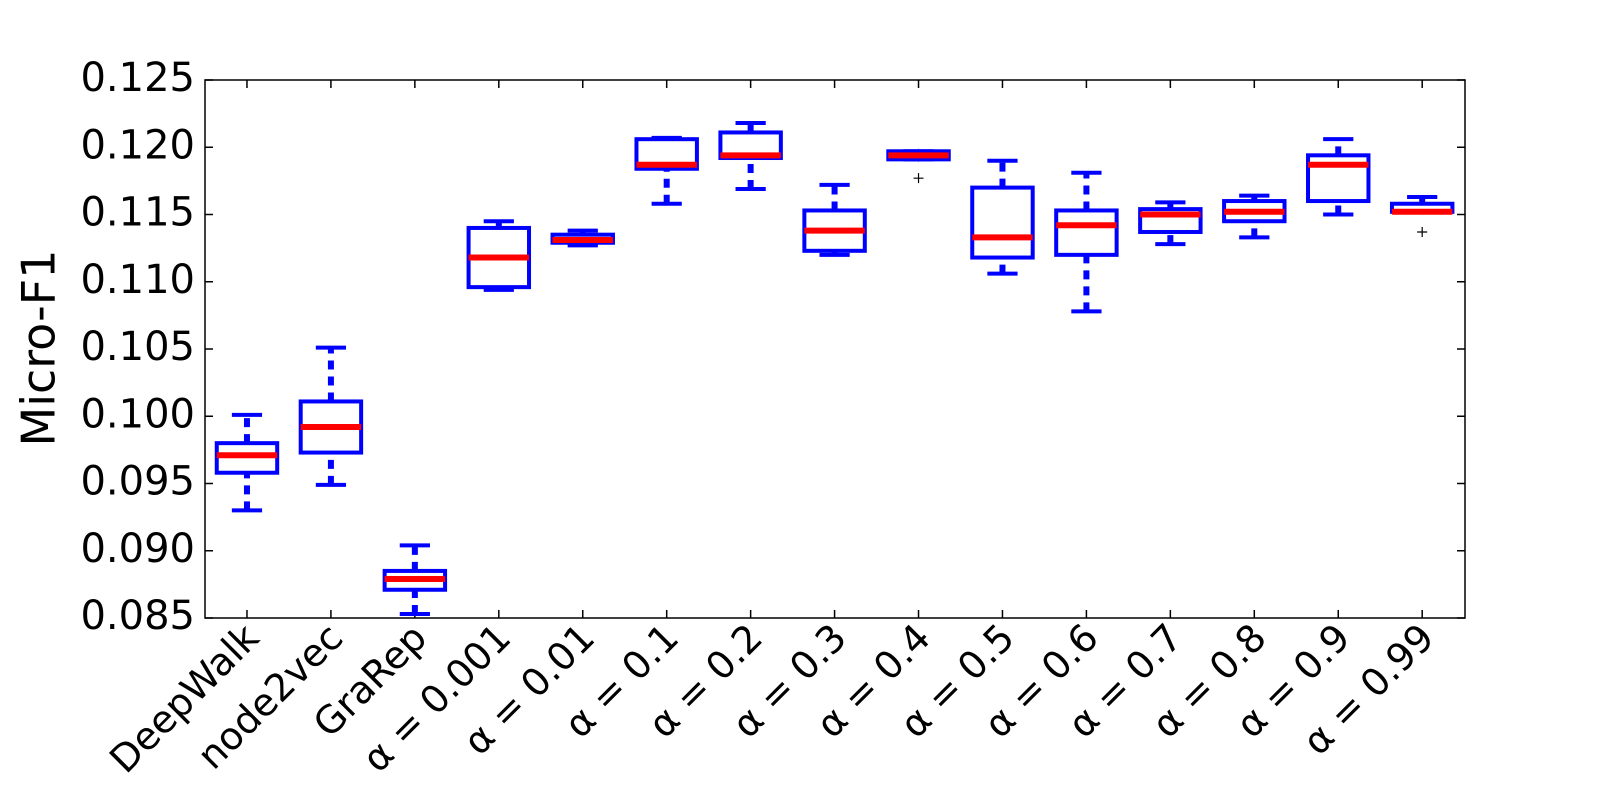  Describe the element at coordinates (137, 213) in the screenshot. I see `y-tick-label: 0.115` at that location.